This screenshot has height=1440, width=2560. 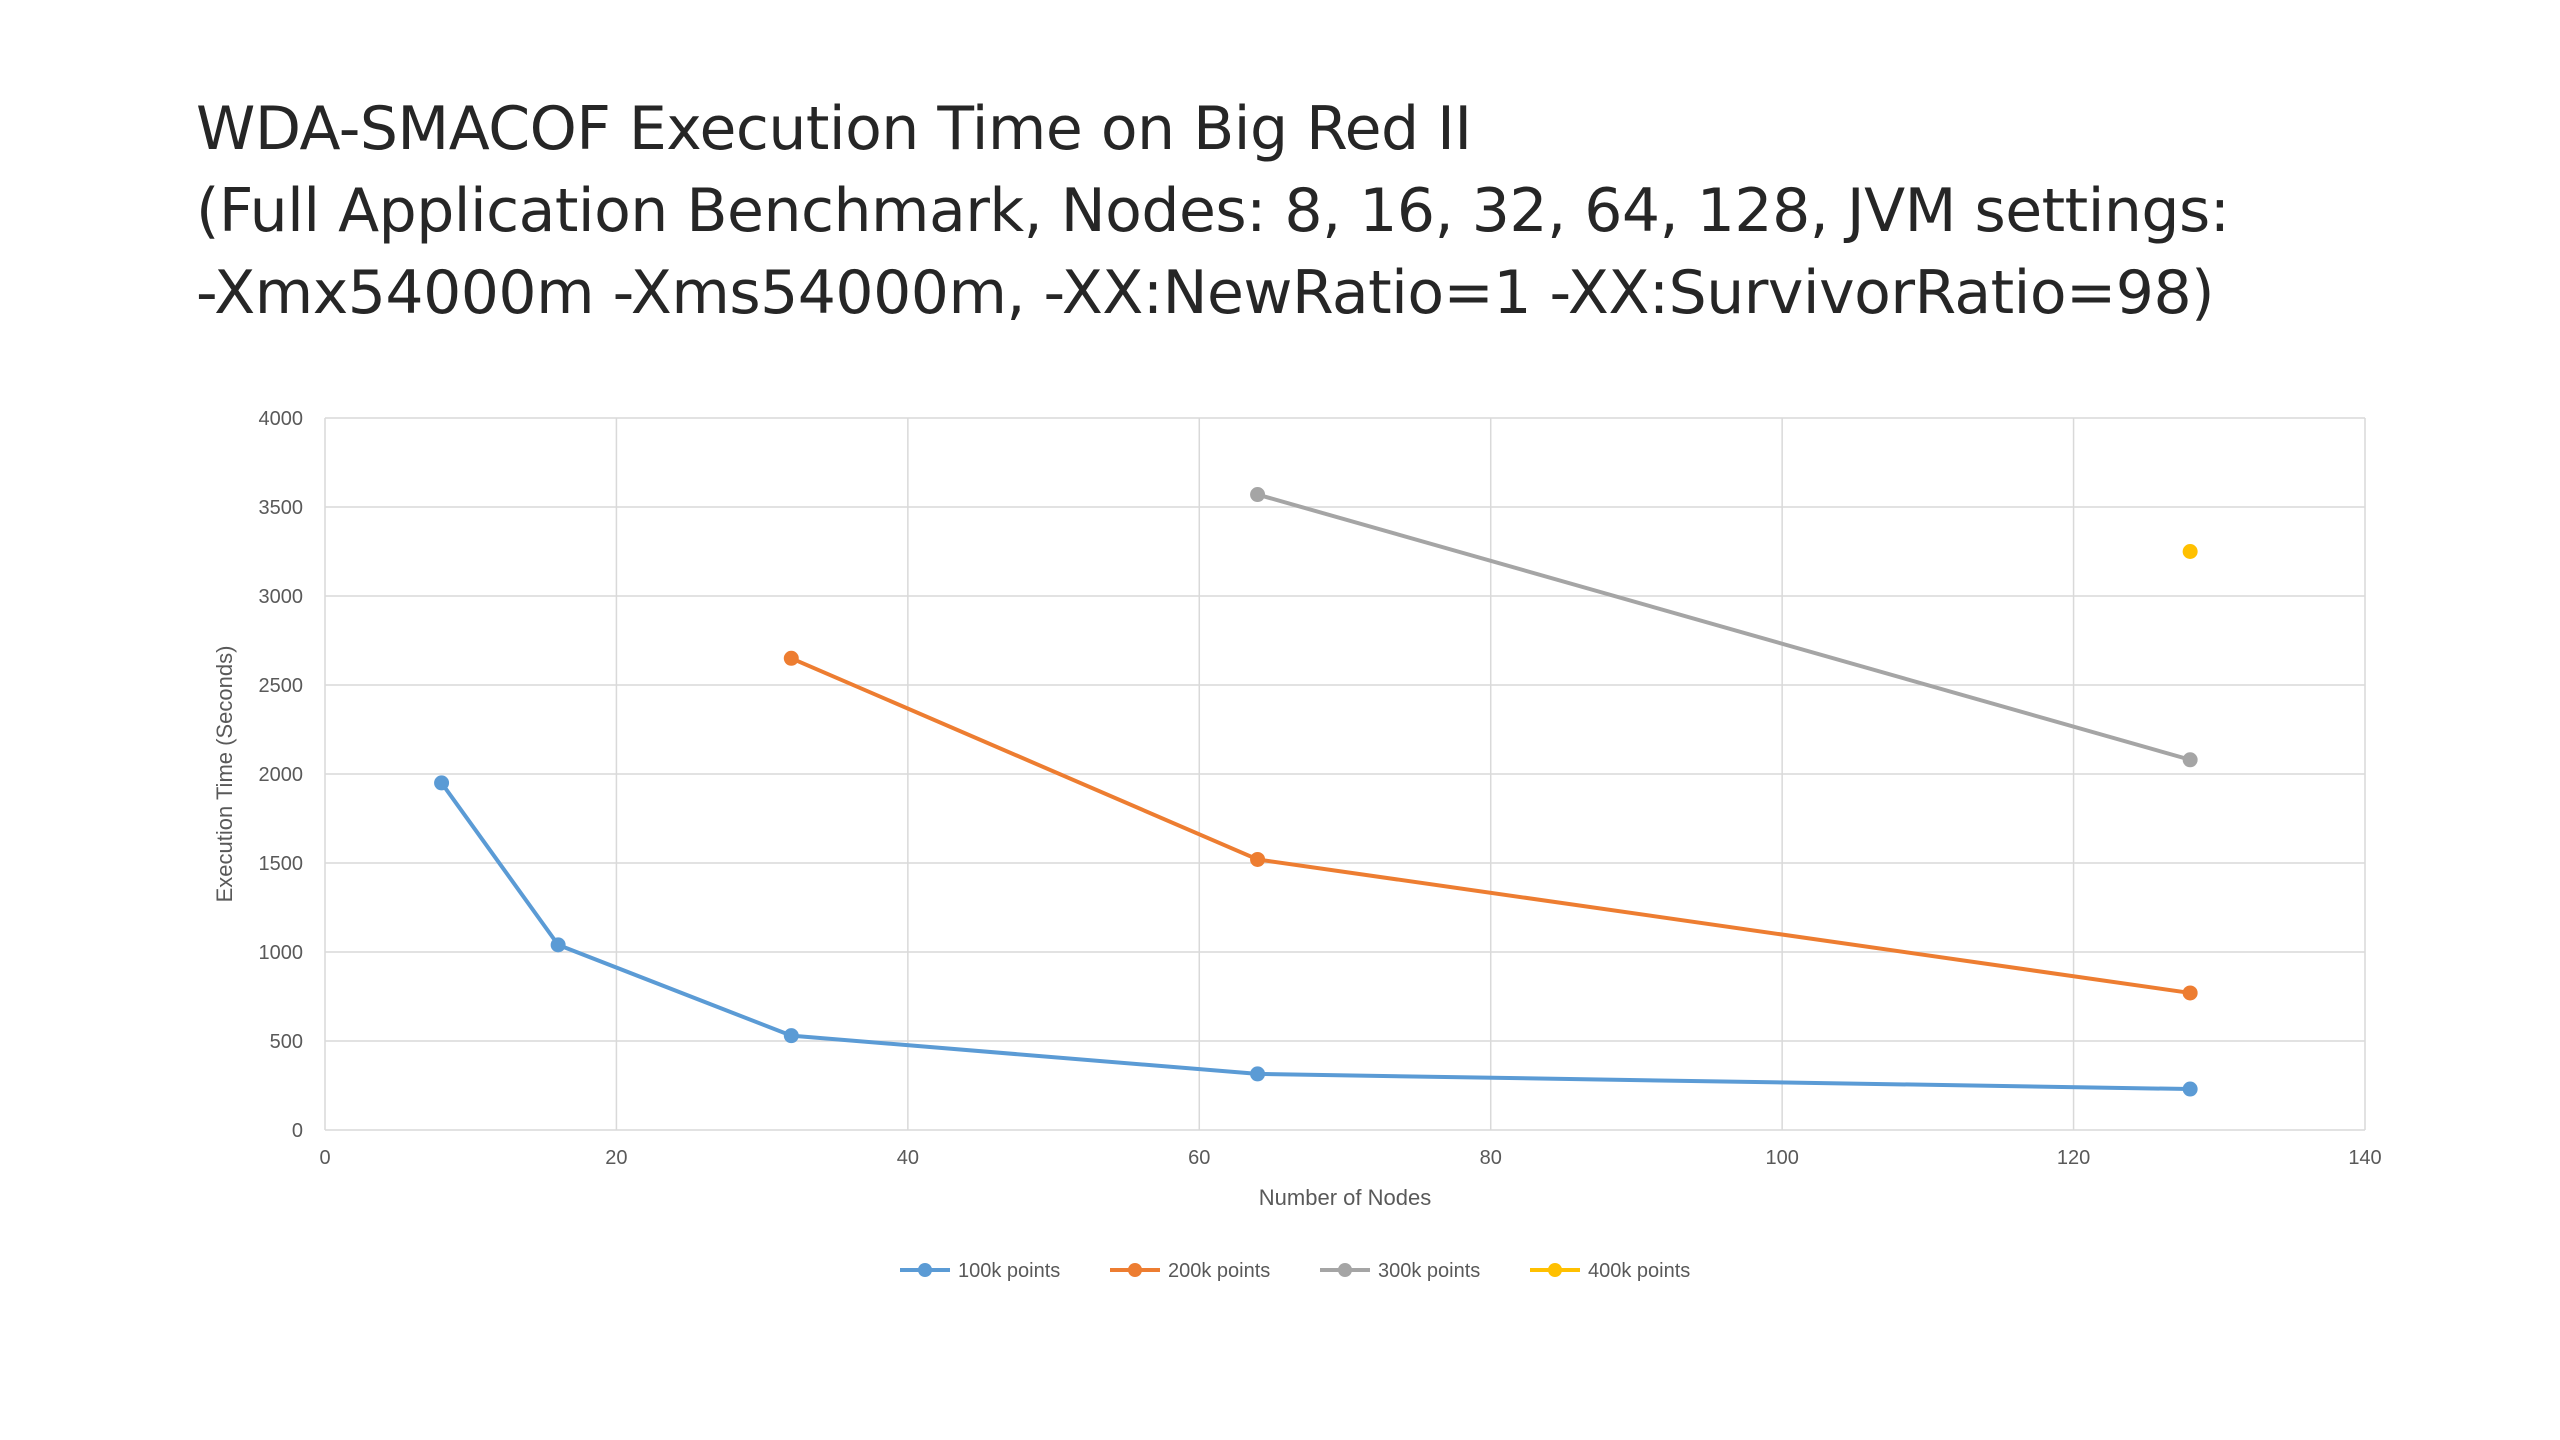 I want to click on y-tick-label: 1000, so click(x=281, y=953).